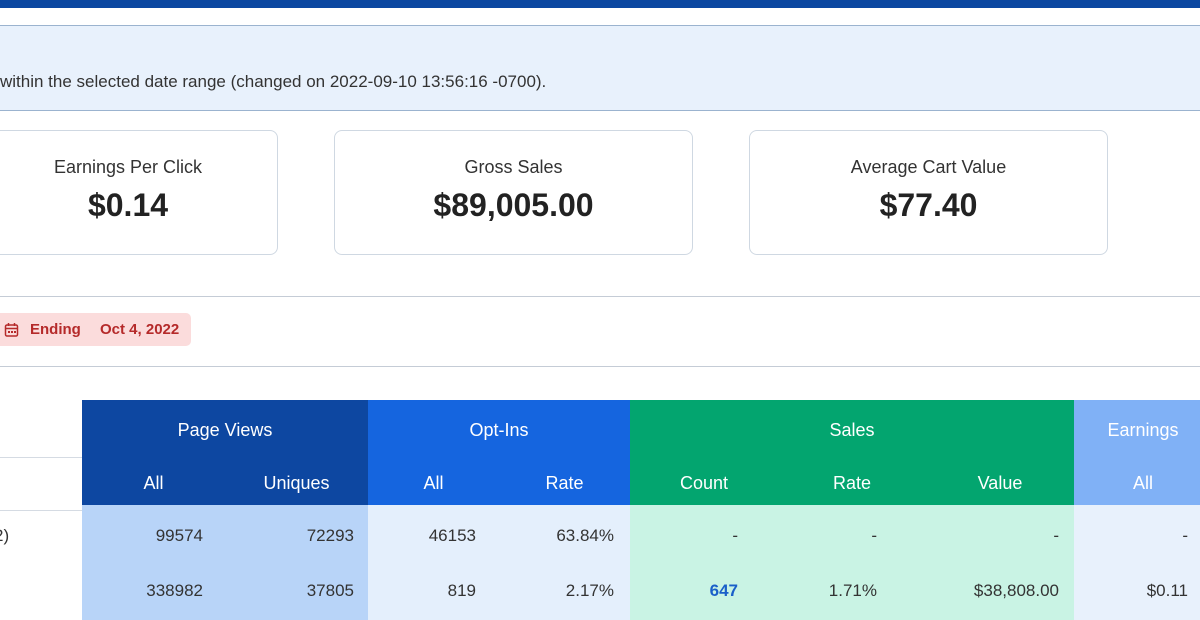  I want to click on column-header-label: Uniques, so click(296, 483).